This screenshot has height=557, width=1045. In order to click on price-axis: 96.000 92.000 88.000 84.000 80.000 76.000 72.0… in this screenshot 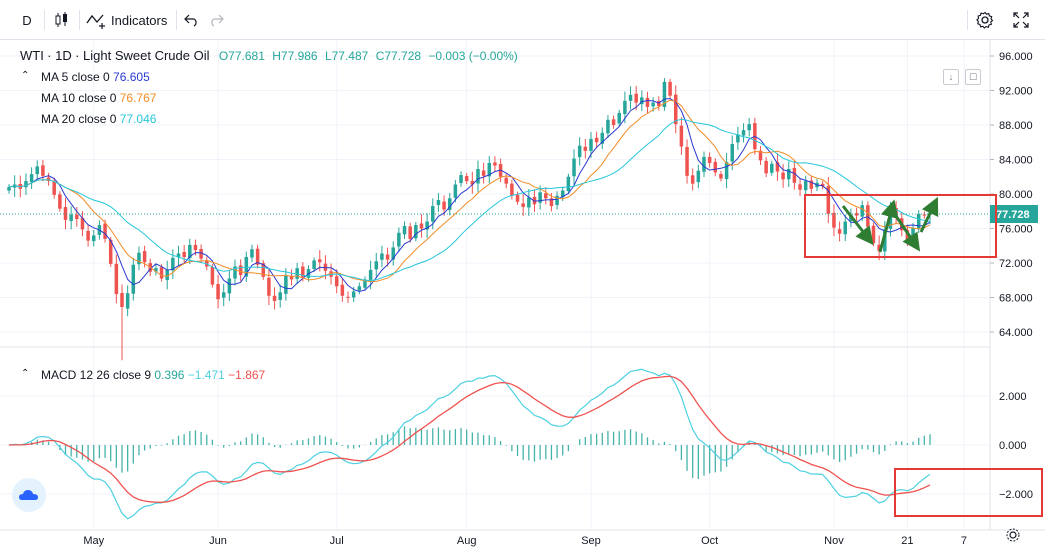, I will do `click(1011, 276)`.